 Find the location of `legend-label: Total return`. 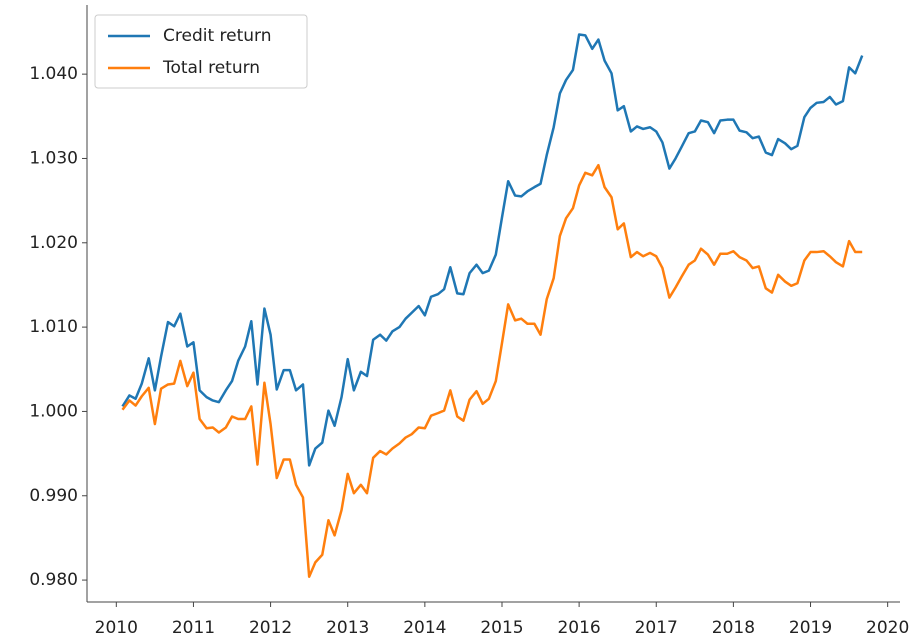

legend-label: Total return is located at coordinates (211, 68).